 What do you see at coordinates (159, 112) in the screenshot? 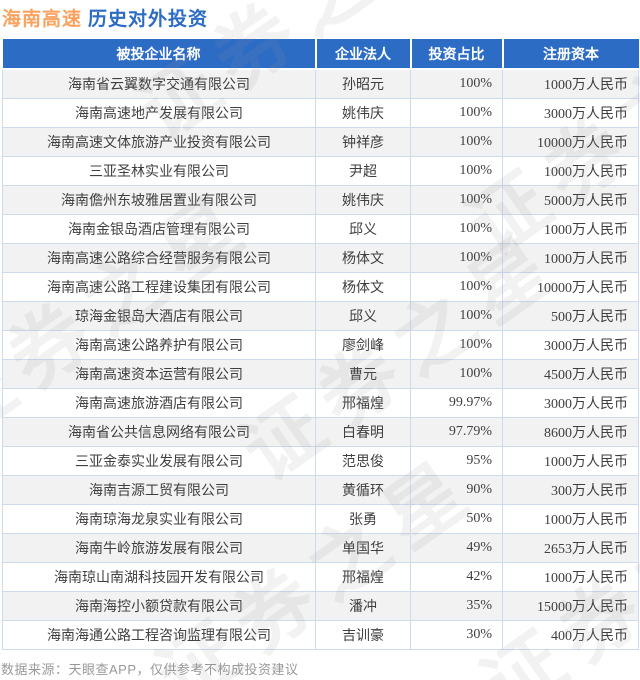
I see `cell-company-name: 海南高速地产发展有限公司` at bounding box center [159, 112].